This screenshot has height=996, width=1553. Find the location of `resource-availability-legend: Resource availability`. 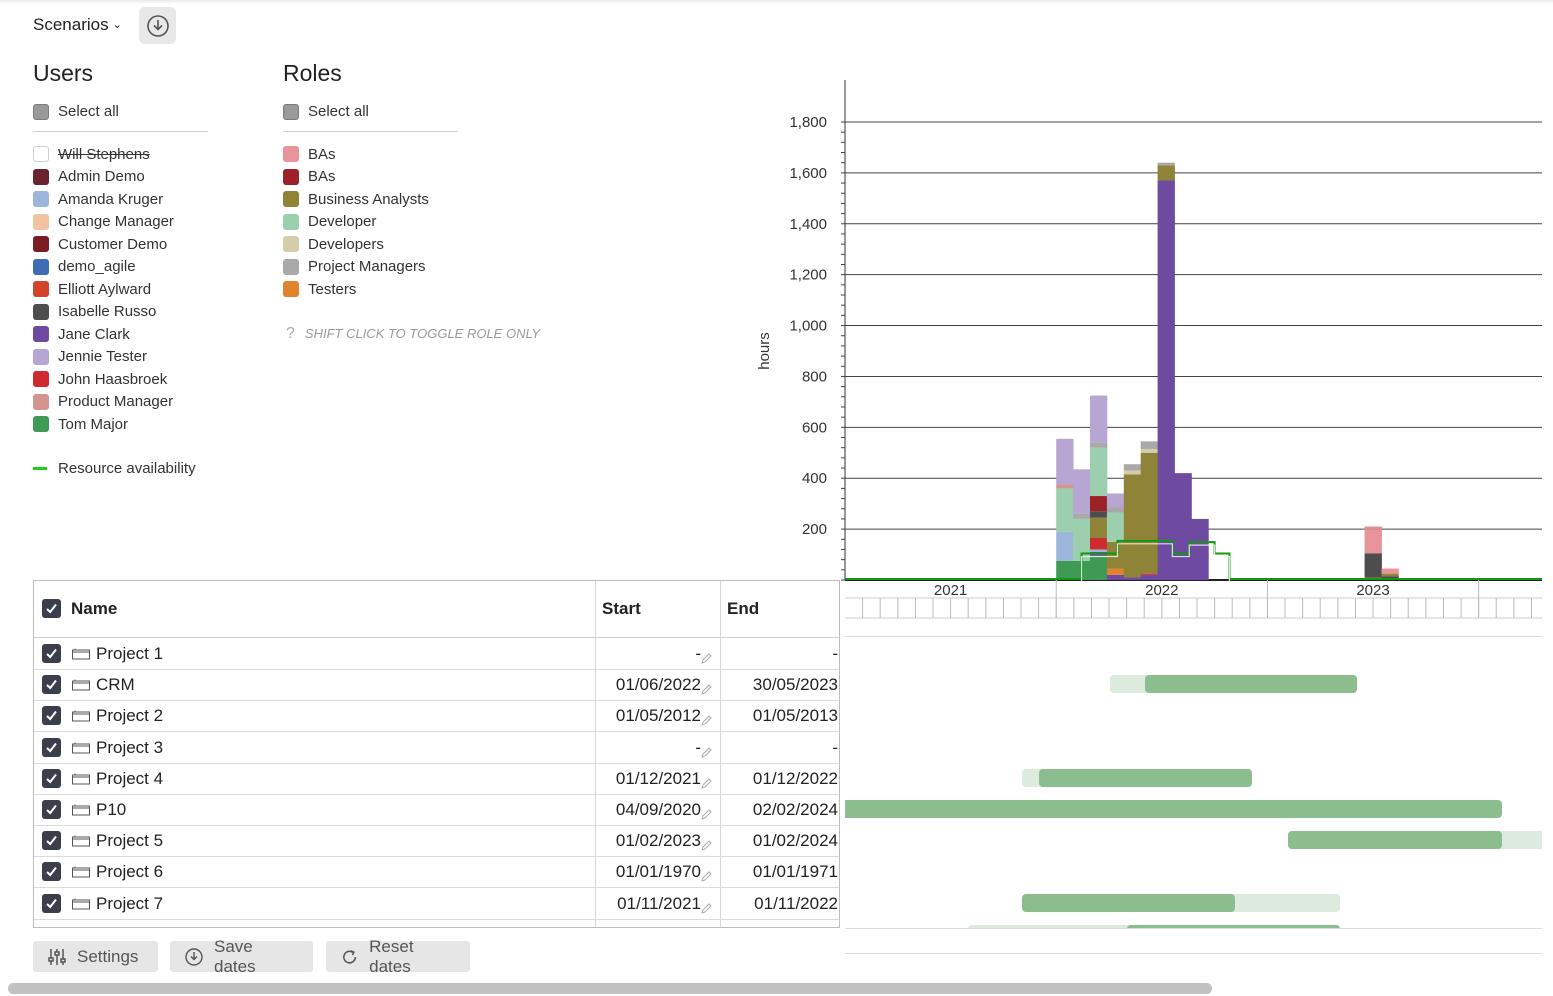

resource-availability-legend: Resource availability is located at coordinates (114, 468).